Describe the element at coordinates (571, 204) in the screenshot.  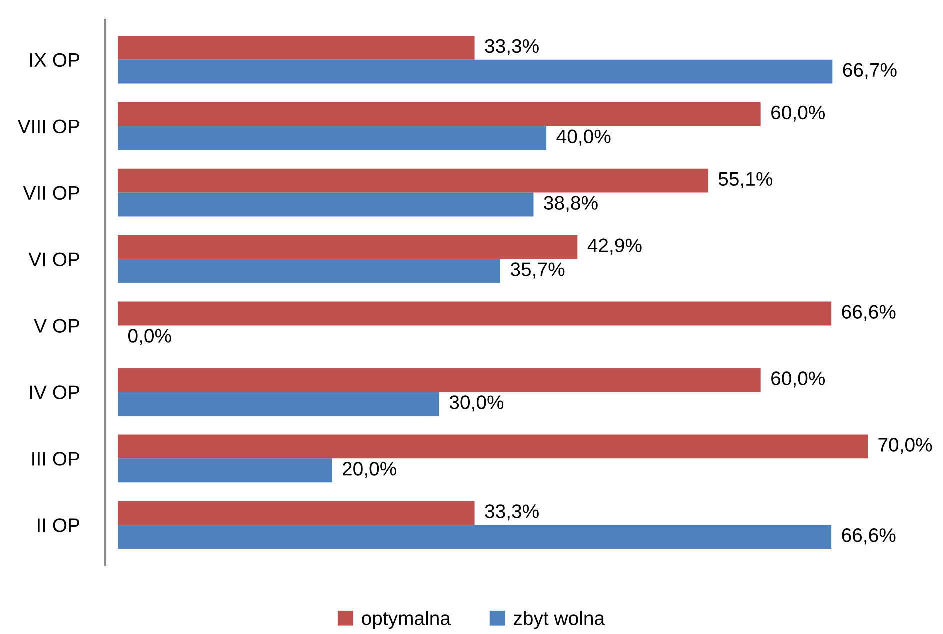
I see `data-label: 38,8%` at that location.